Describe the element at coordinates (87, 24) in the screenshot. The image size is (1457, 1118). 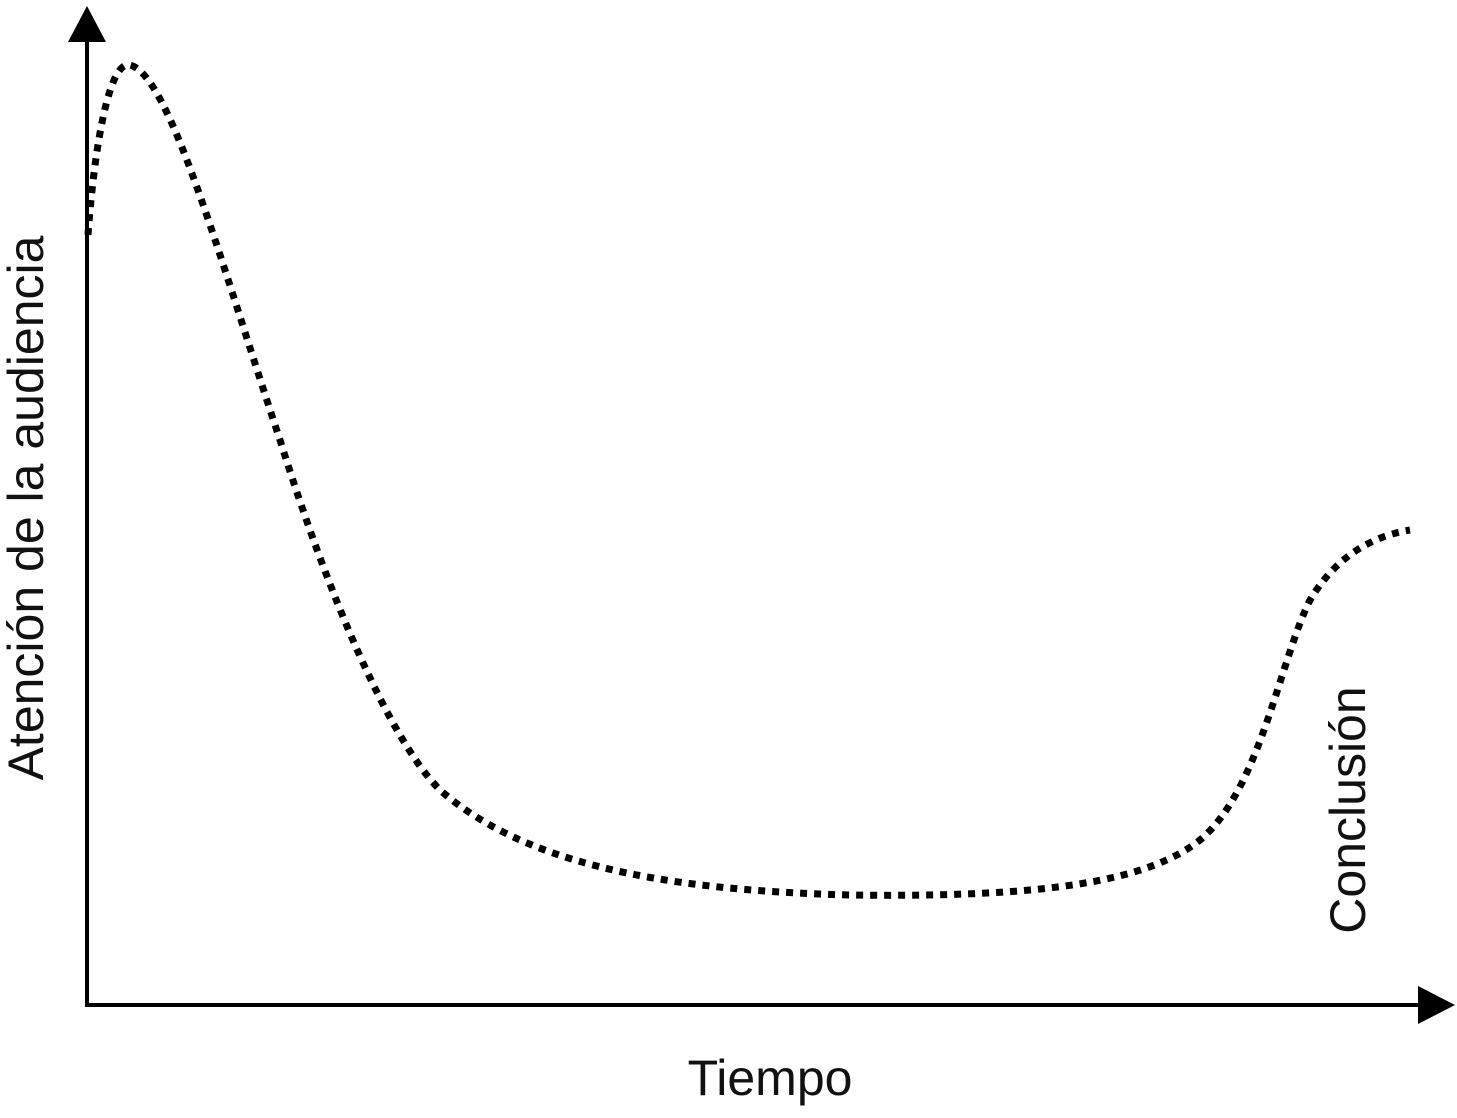
I see `y-axis-arrow` at that location.